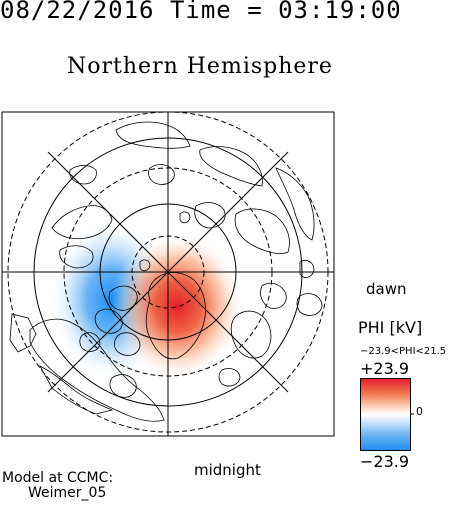 This screenshot has width=470, height=508. I want to click on colorbar-max-label: +23.9, so click(385, 368).